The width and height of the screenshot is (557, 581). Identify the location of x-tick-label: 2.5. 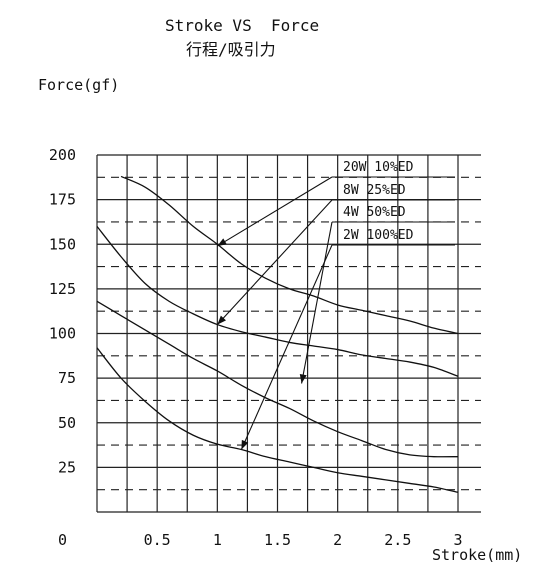
(397, 540).